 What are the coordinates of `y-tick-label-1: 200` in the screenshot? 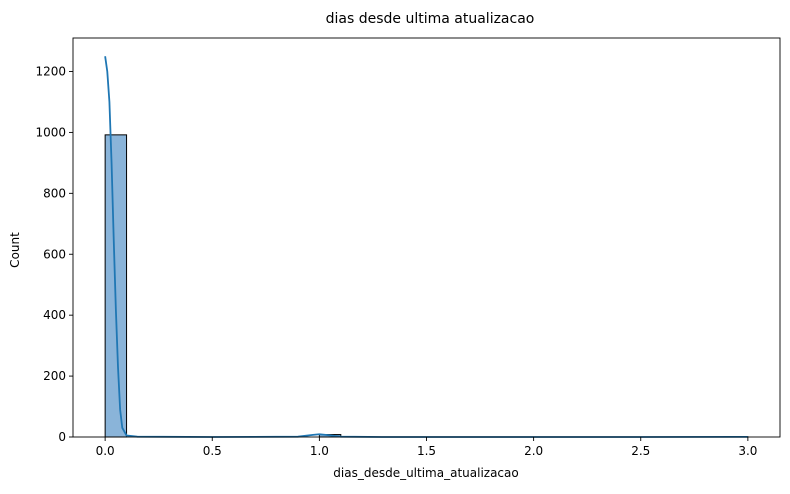 It's located at (54, 376).